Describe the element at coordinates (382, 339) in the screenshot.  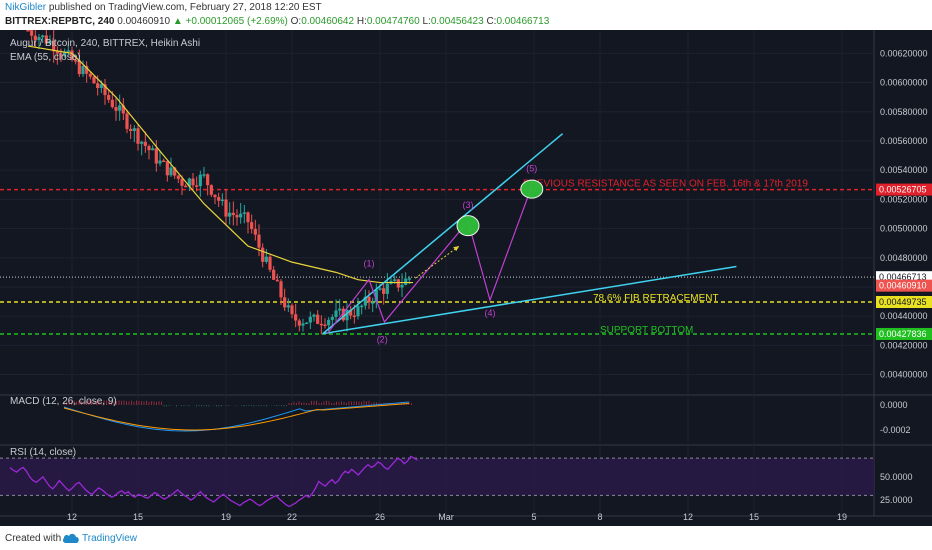
I see `wave-label: (2)` at that location.